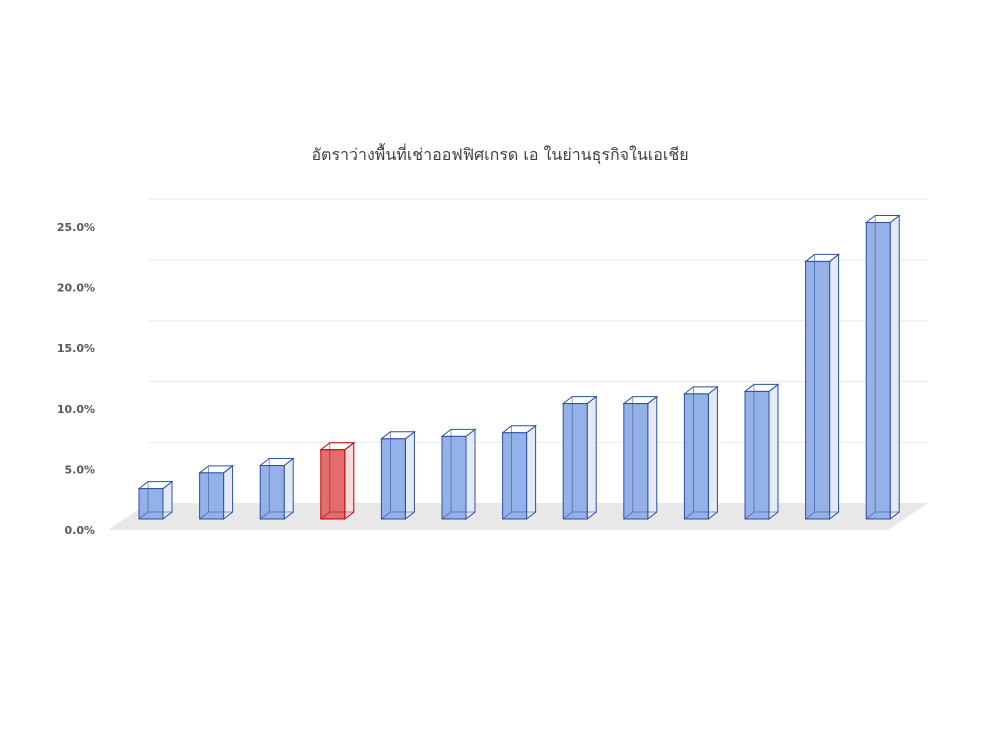 The image size is (1000, 750). I want to click on y-tick-label: 15.0%, so click(76, 348).